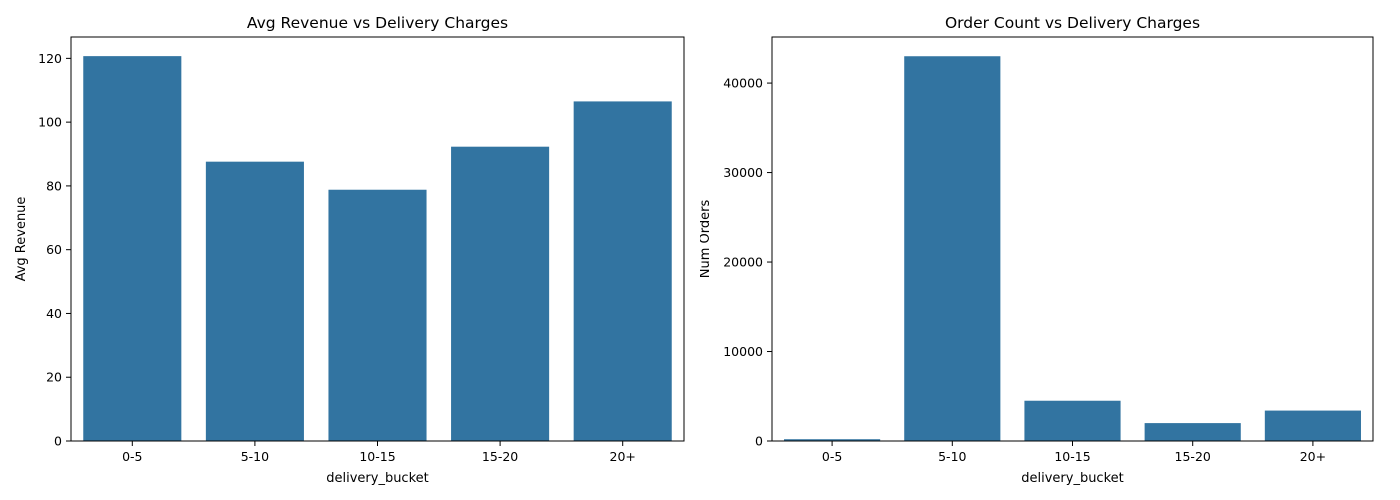 The image size is (1400, 500). What do you see at coordinates (377, 23) in the screenshot?
I see `avg-revenue-title: Avg Revenue vs Delivery Charges` at bounding box center [377, 23].